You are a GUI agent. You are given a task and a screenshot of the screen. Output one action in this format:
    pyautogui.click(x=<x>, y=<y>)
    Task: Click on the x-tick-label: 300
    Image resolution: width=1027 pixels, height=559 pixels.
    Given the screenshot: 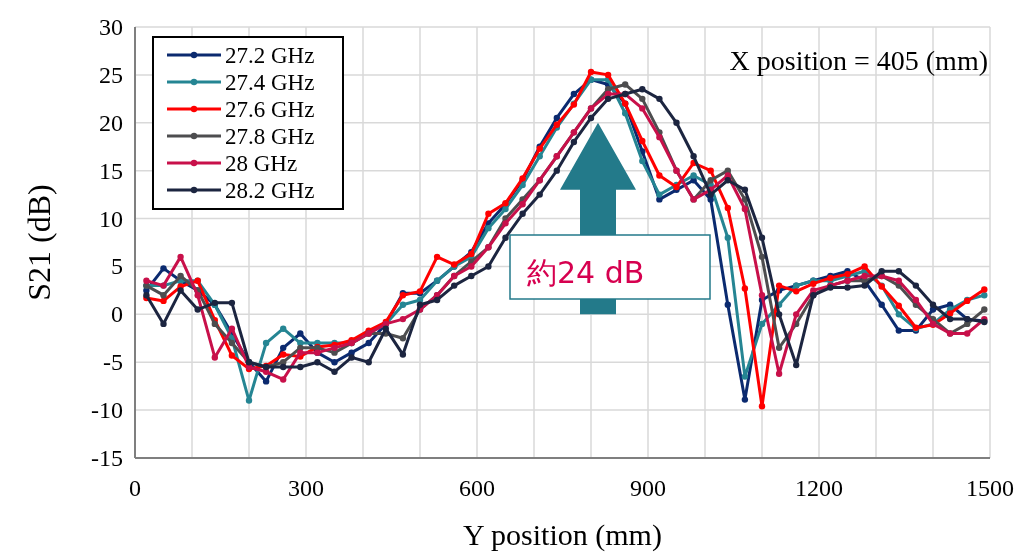 What is the action you would take?
    pyautogui.click(x=306, y=488)
    